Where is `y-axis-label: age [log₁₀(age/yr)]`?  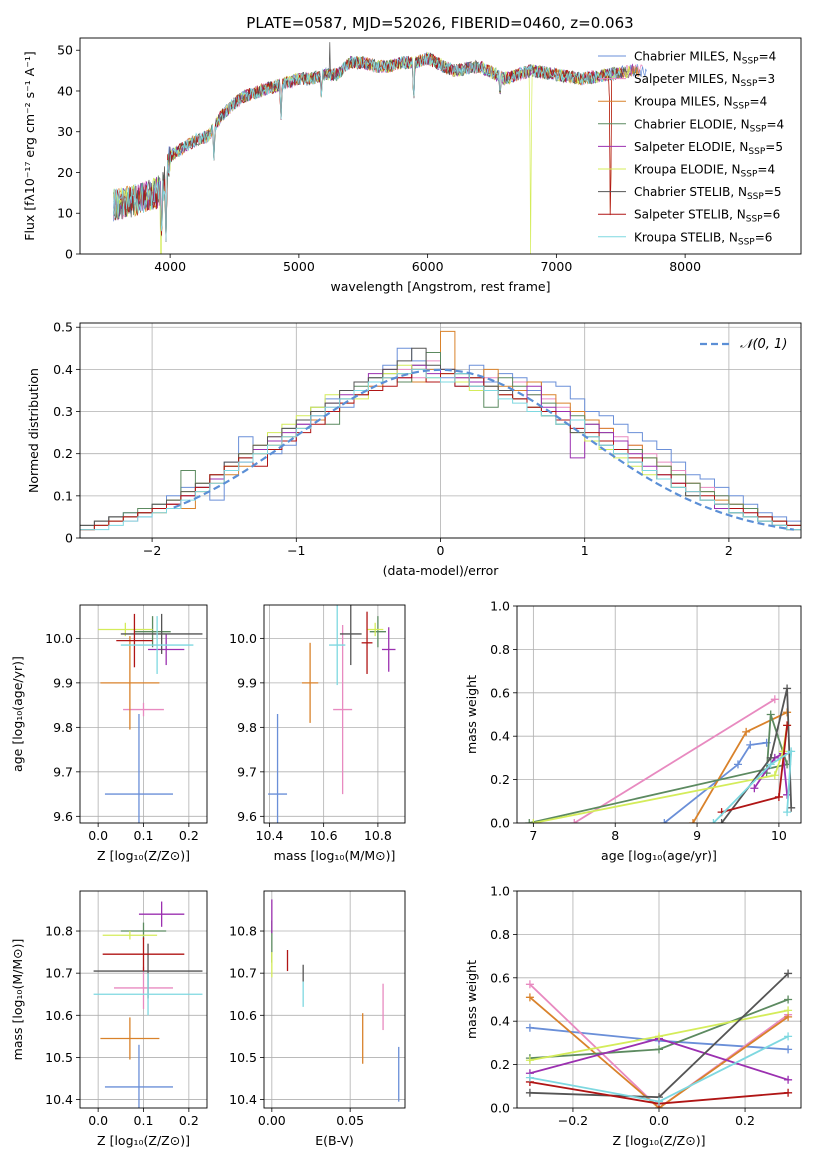 y-axis-label: age [log₁₀(age/yr)] is located at coordinates (17, 714).